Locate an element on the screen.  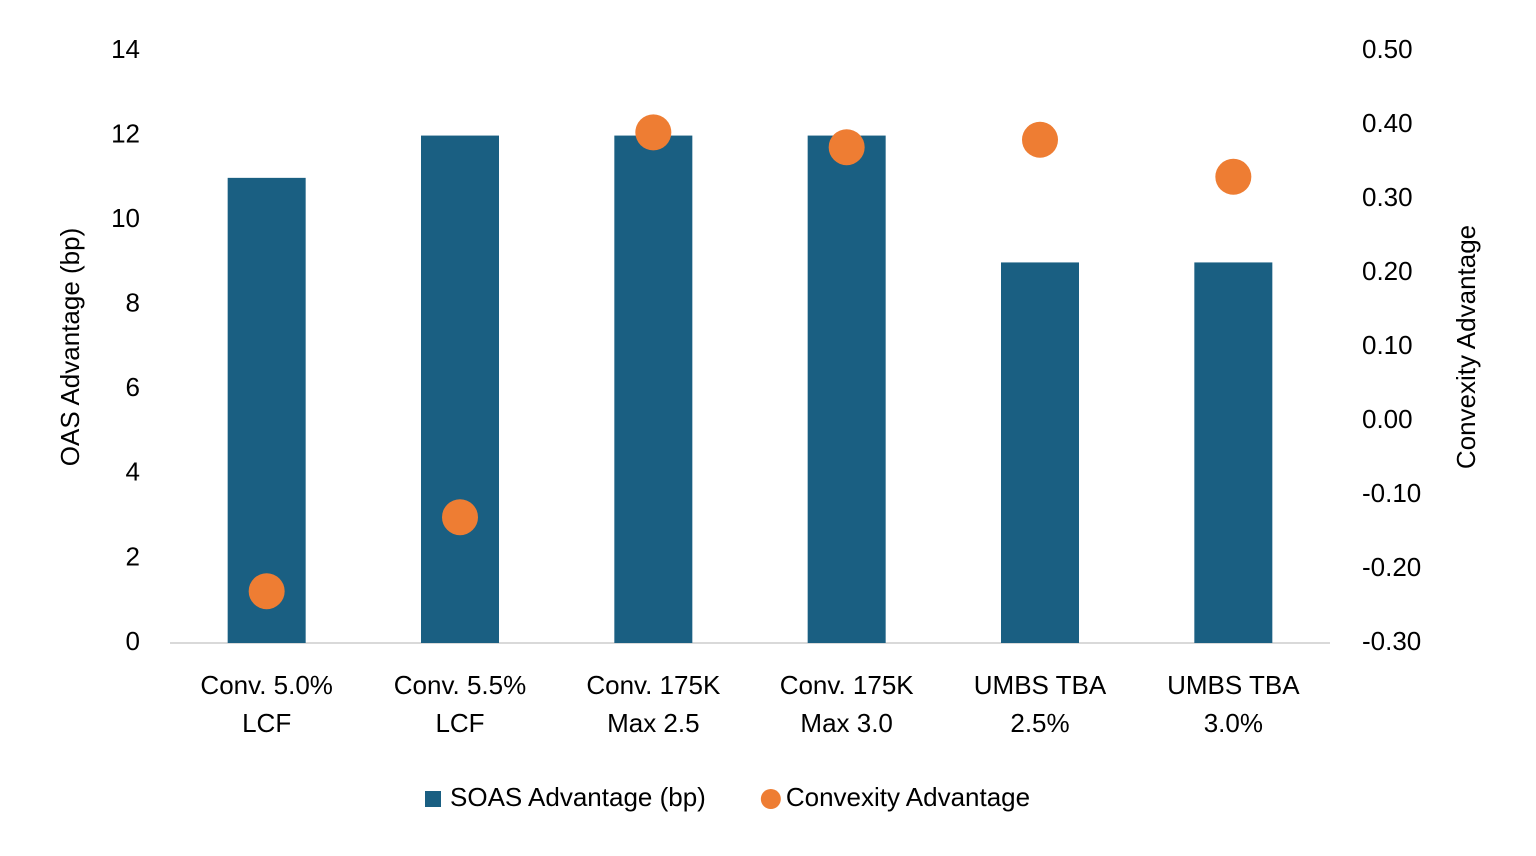
y-tick-label: 12 is located at coordinates (125, 133).